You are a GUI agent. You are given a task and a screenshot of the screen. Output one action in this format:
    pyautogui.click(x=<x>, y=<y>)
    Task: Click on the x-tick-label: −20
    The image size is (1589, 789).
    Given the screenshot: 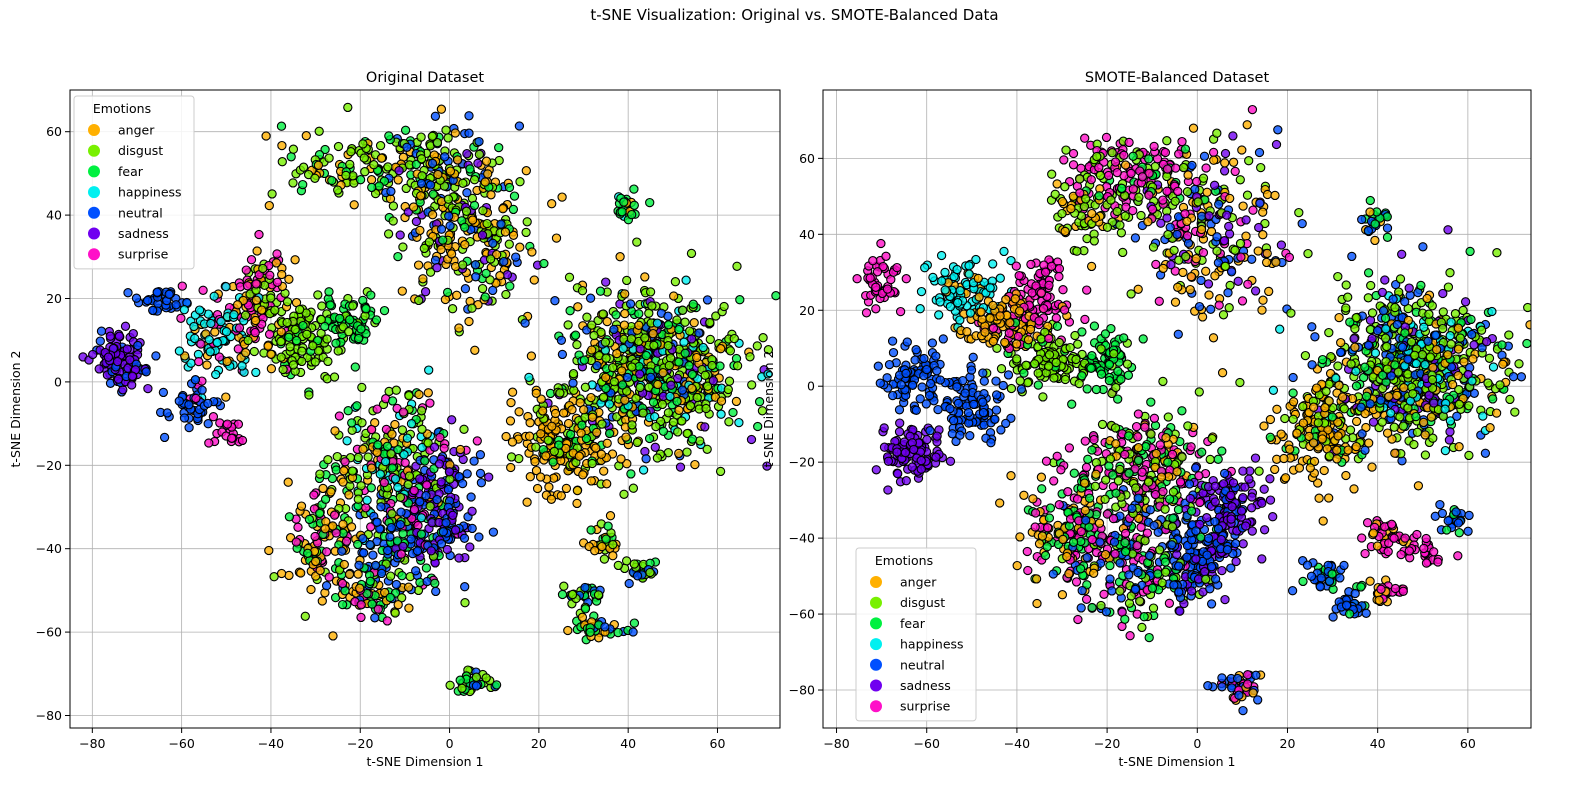 What is the action you would take?
    pyautogui.click(x=360, y=743)
    